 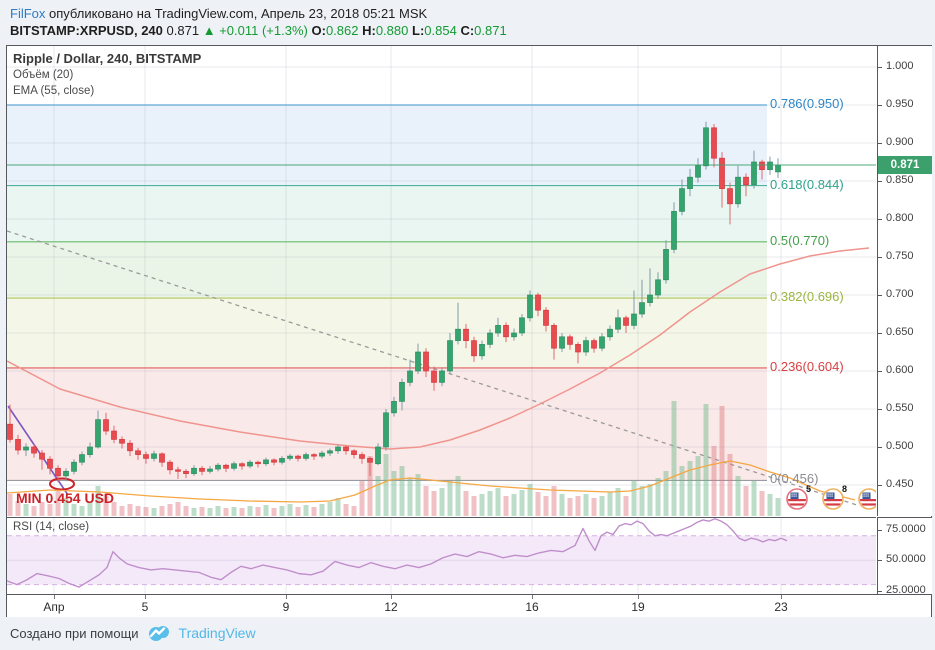 I want to click on time-axis-label: 19, so click(x=638, y=607).